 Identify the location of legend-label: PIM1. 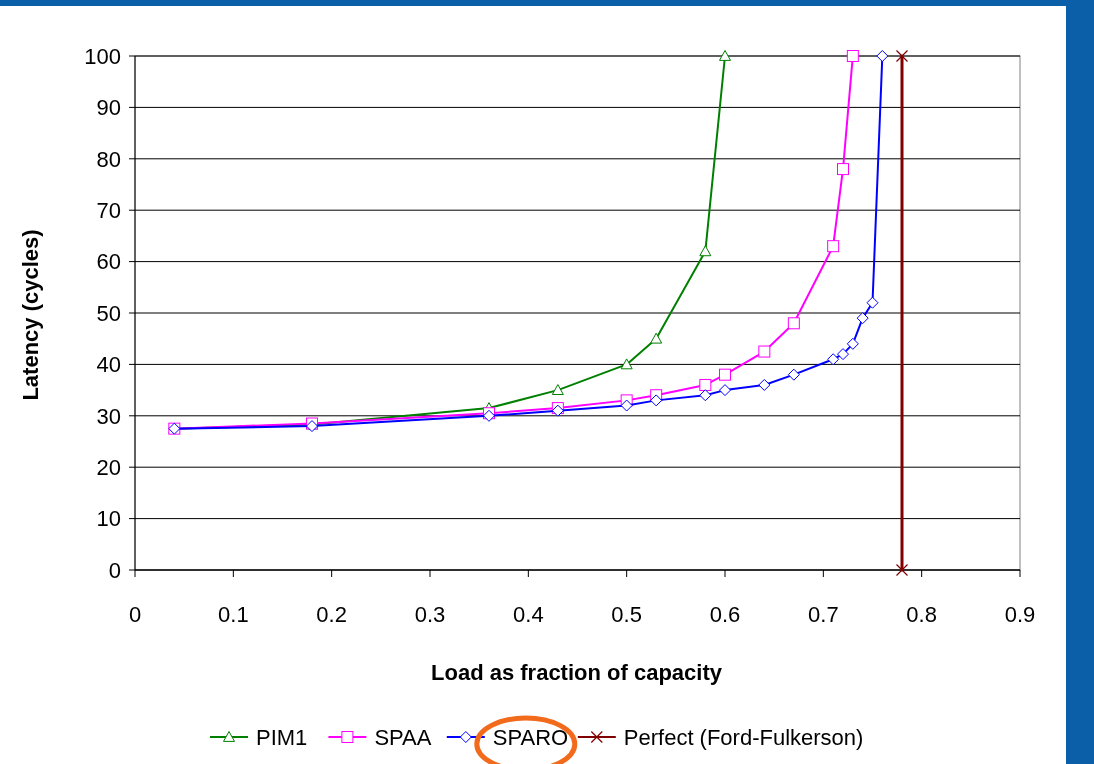
(282, 737).